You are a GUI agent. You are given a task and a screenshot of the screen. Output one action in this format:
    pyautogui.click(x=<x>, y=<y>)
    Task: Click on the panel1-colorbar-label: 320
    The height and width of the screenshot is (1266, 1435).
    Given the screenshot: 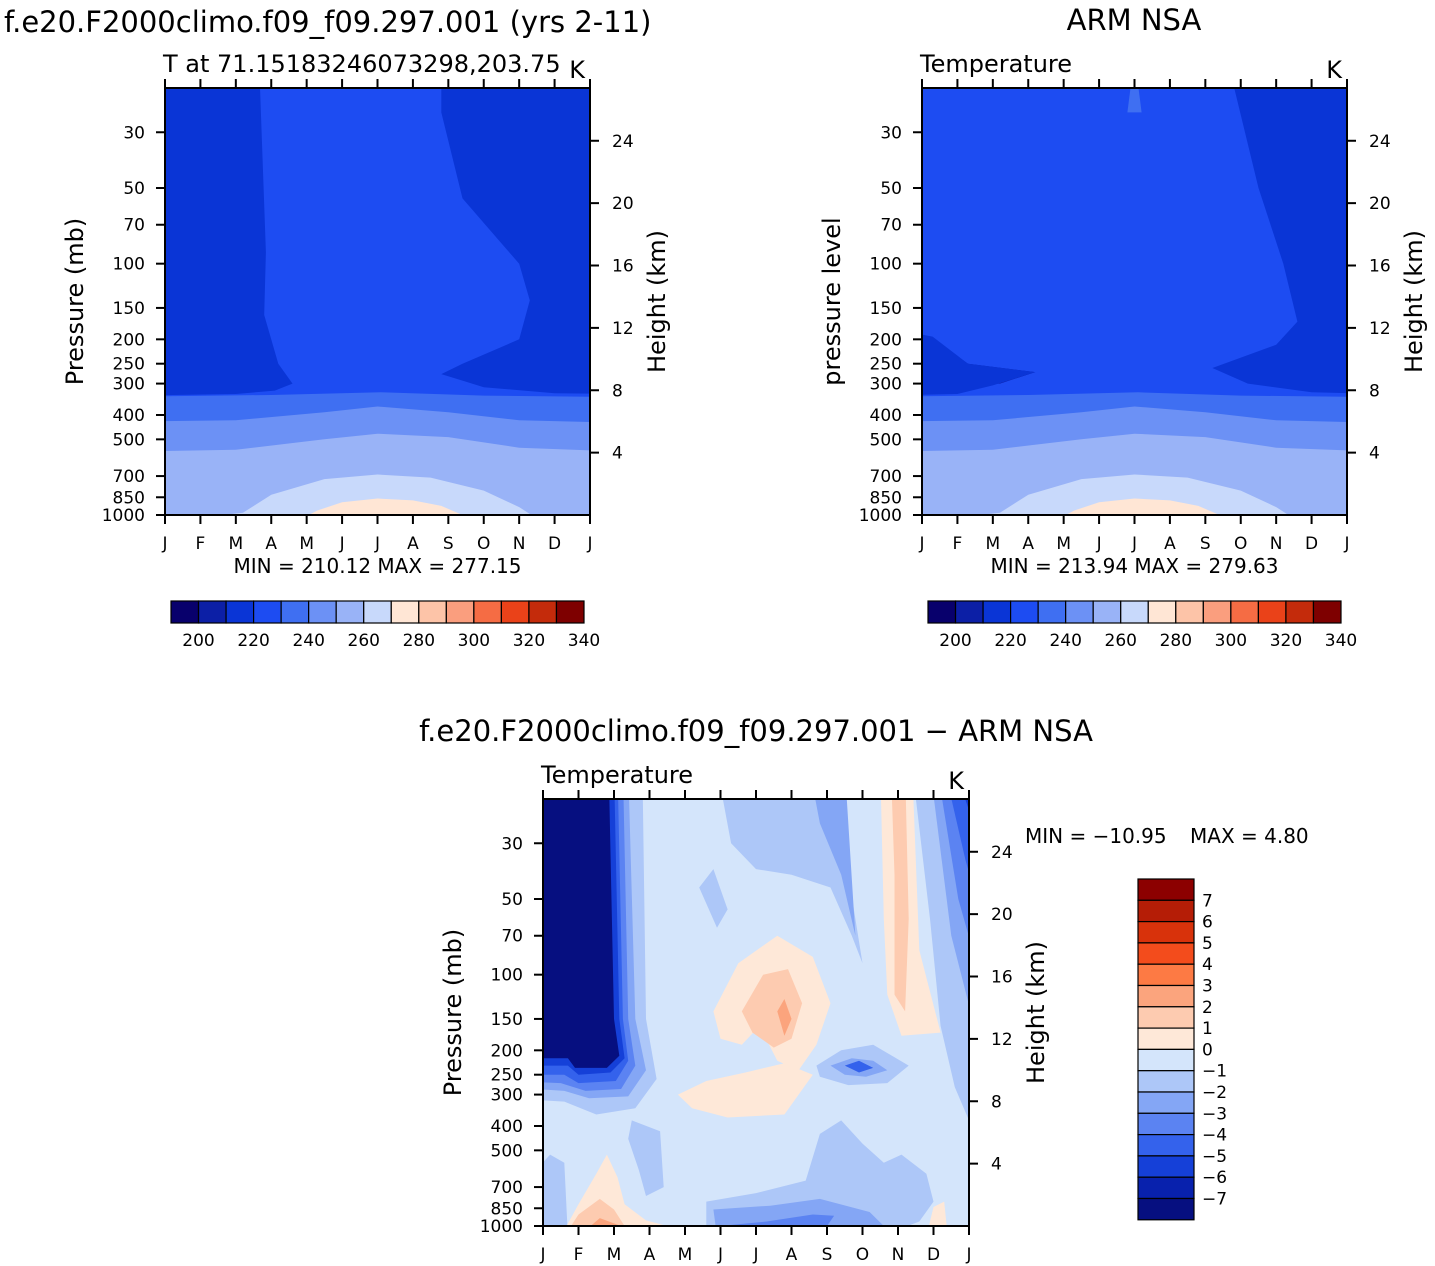 What is the action you would take?
    pyautogui.click(x=1286, y=641)
    